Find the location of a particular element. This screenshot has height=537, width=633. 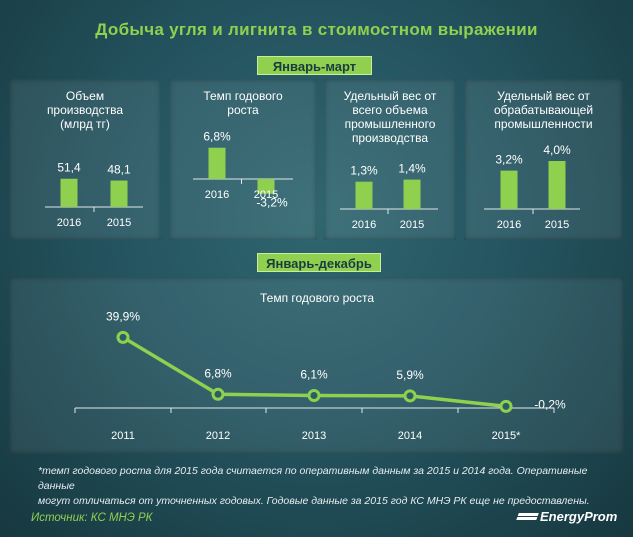

x-tick-label: 2015* is located at coordinates (506, 436).